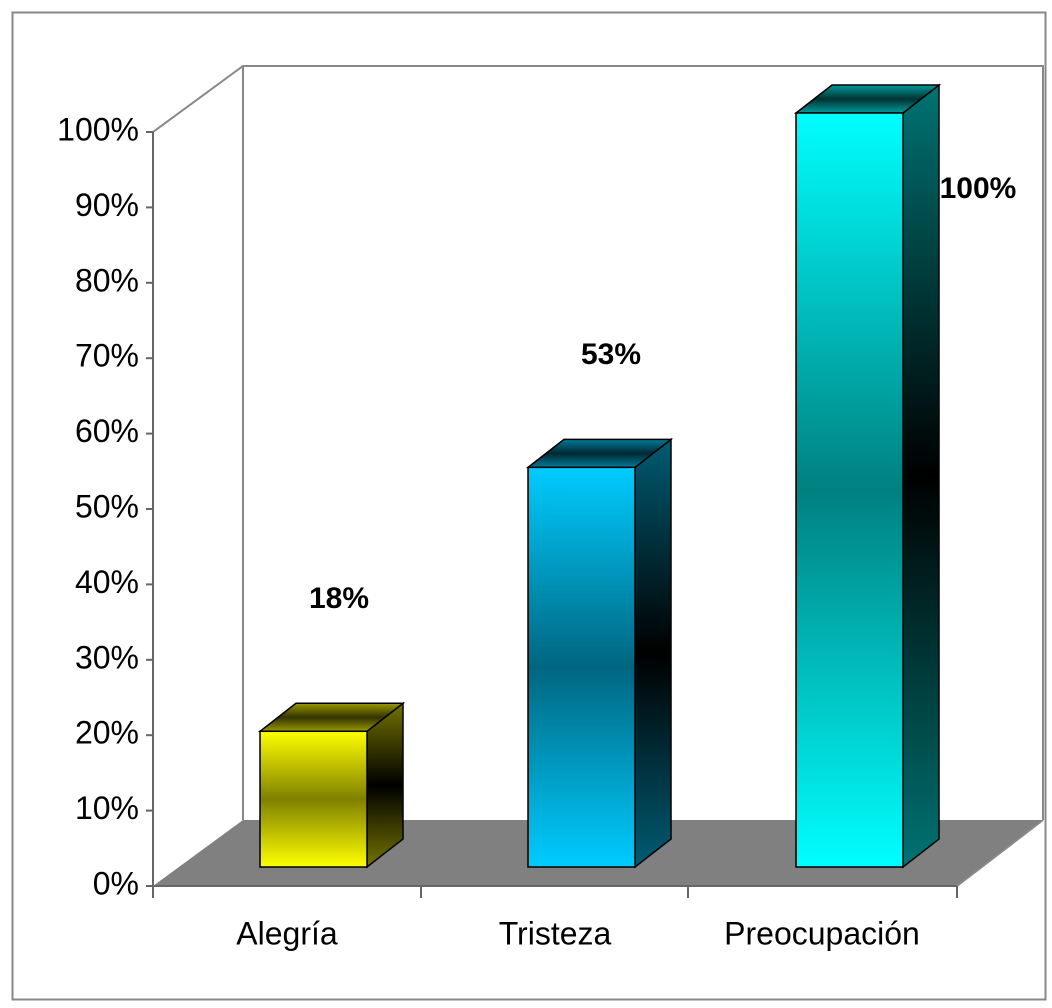 The height and width of the screenshot is (1008, 1052). Describe the element at coordinates (555, 892) in the screenshot. I see `category-separators` at that location.